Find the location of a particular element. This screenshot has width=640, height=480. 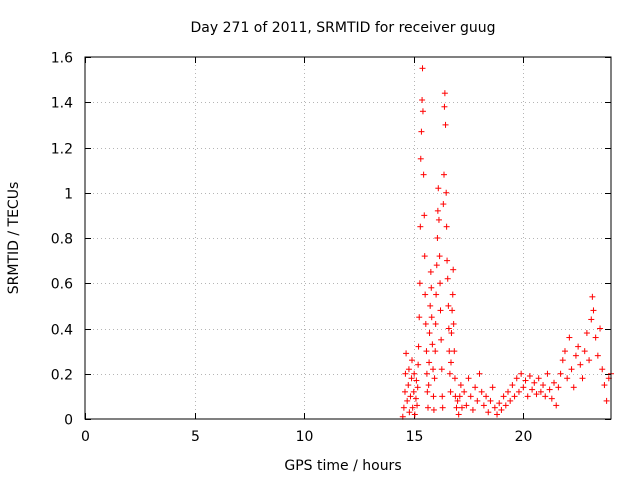

y-tick-labels: 0 0.2 0.4 0.6 0.8 1 1.2 1.4 1.6 is located at coordinates (62, 240).